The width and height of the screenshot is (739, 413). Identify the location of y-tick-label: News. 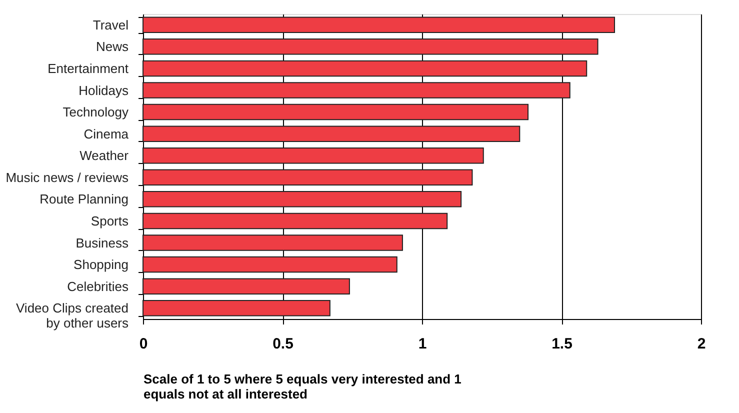
(112, 46).